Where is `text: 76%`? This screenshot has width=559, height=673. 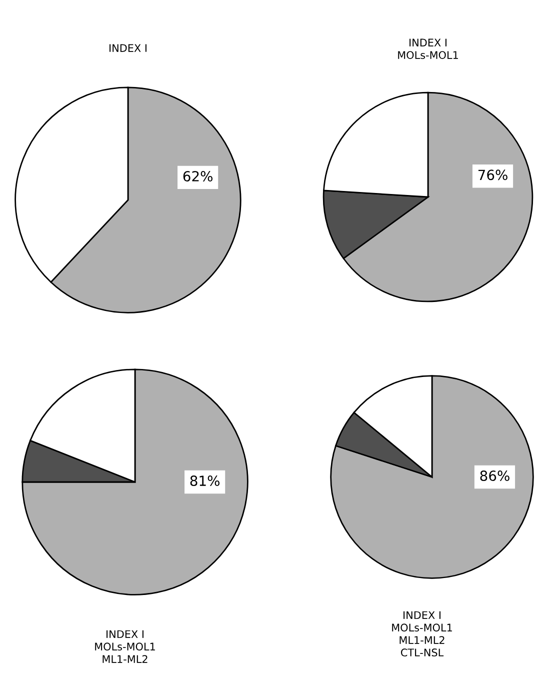
text: 76% is located at coordinates (493, 175).